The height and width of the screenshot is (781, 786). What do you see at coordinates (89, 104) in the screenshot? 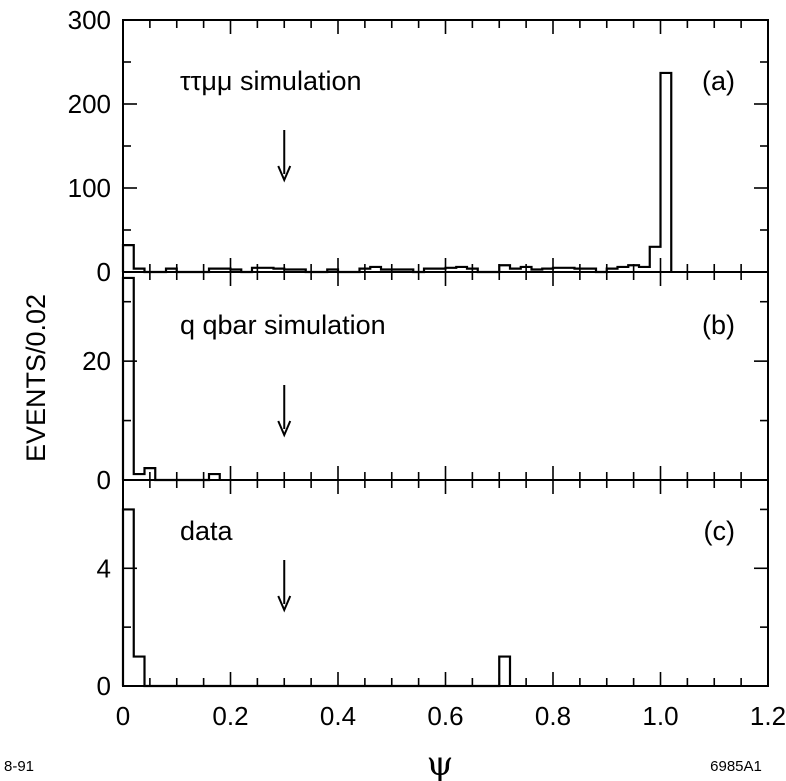
I see `y-tick-label: 200` at bounding box center [89, 104].